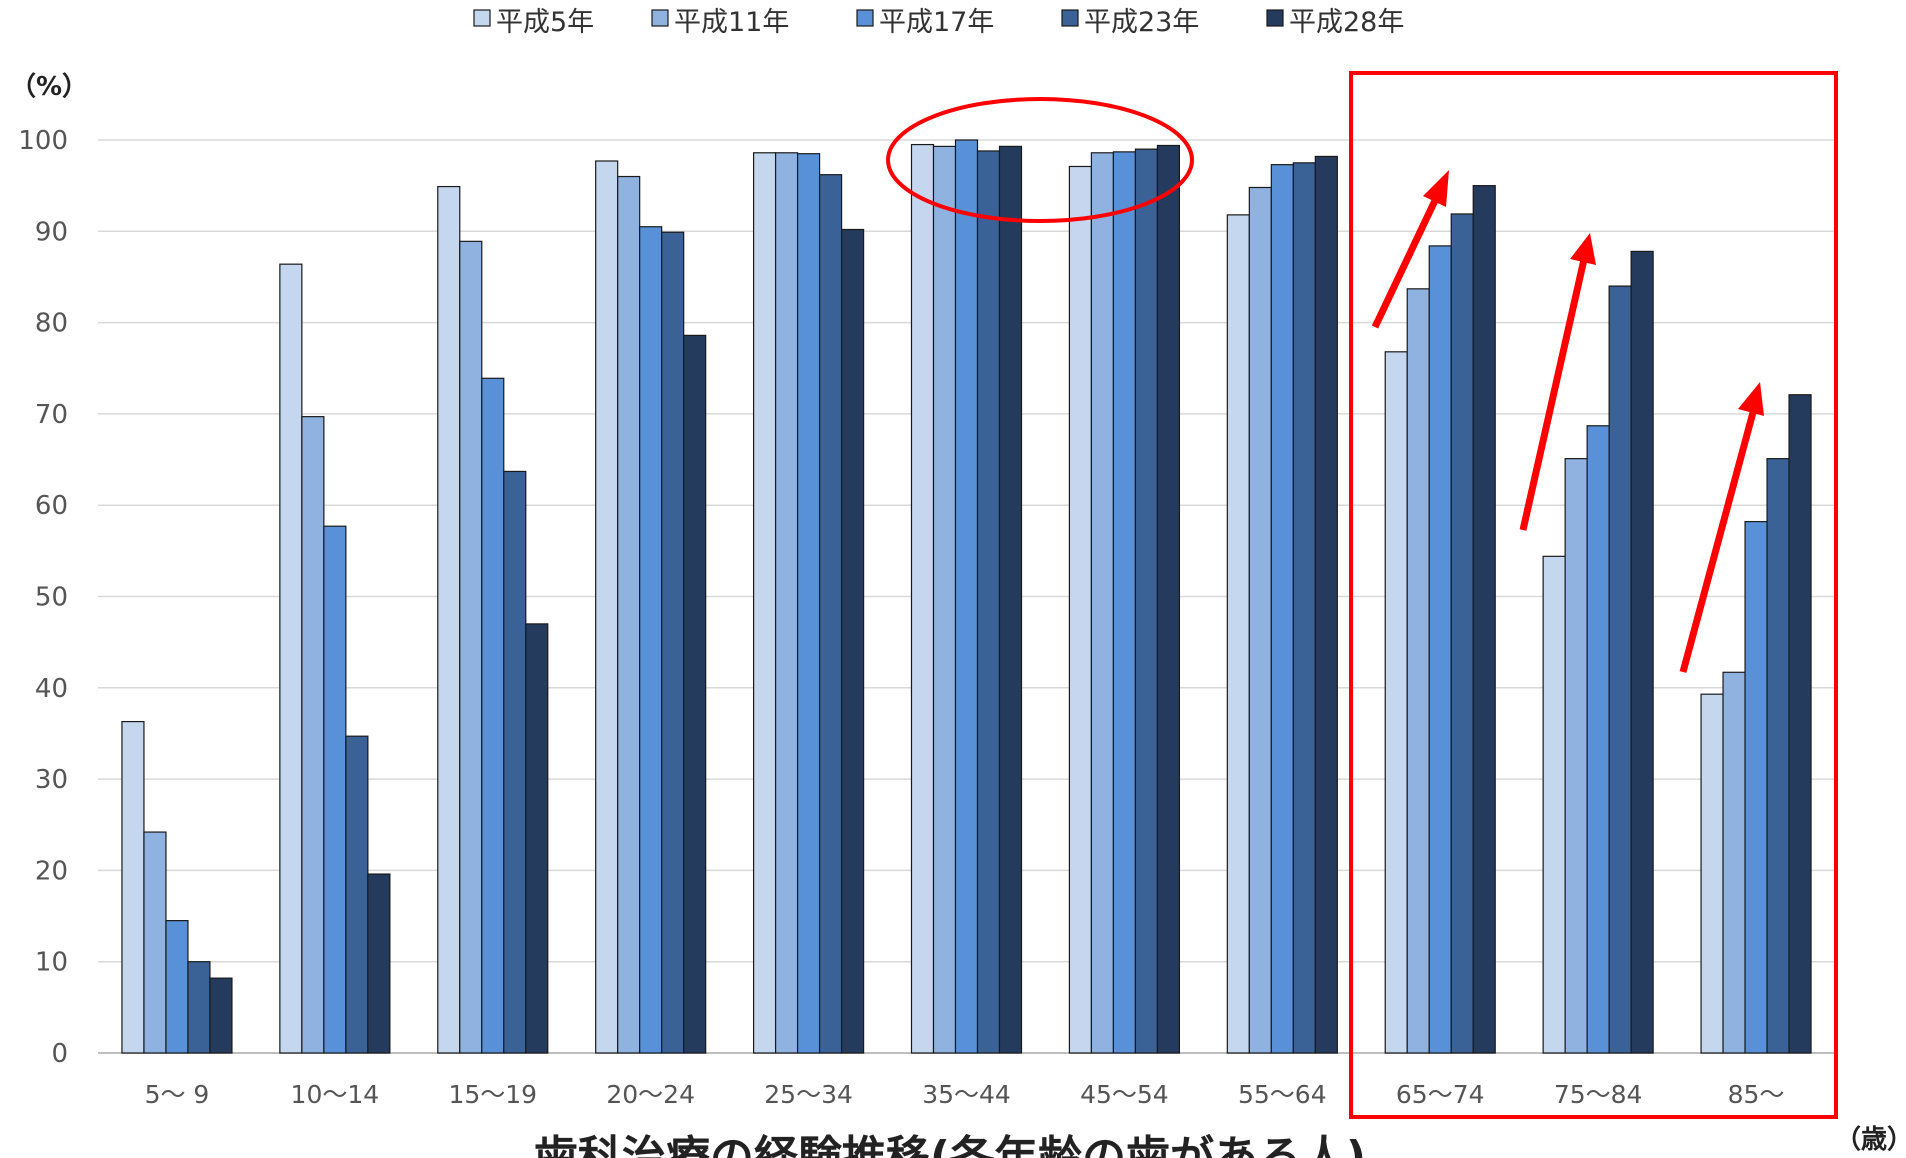 The width and height of the screenshot is (1906, 1158). I want to click on y-tick-label: 50, so click(51, 598).